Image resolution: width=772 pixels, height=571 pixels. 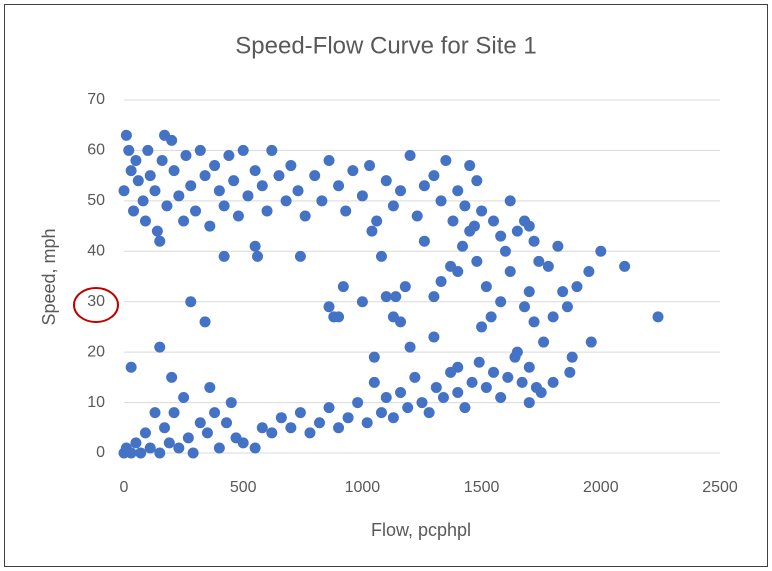 I want to click on chart-title: Speed-Flow Curve for Site 1, so click(x=385, y=45).